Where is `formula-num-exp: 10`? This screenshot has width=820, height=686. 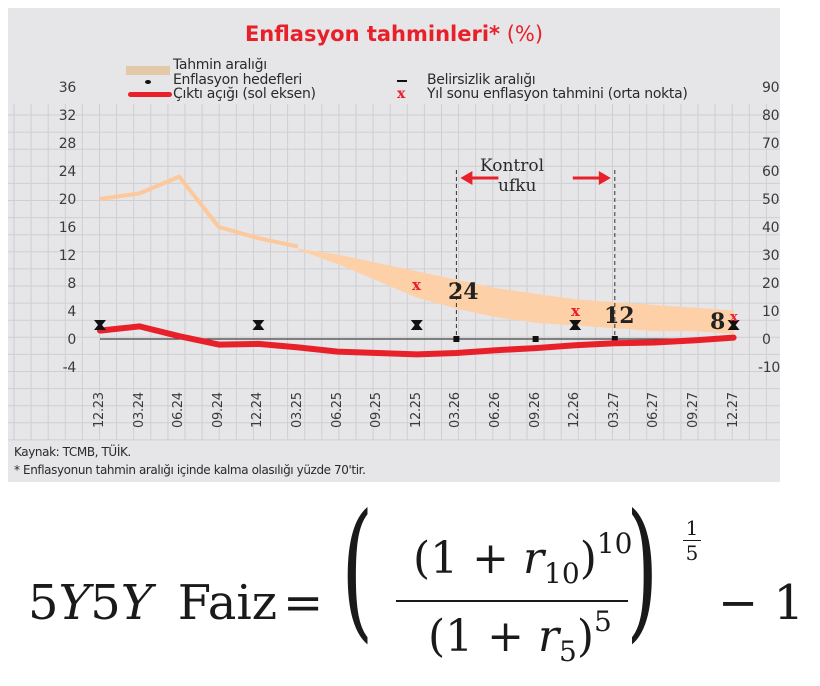 formula-num-exp: 10 is located at coordinates (614, 543).